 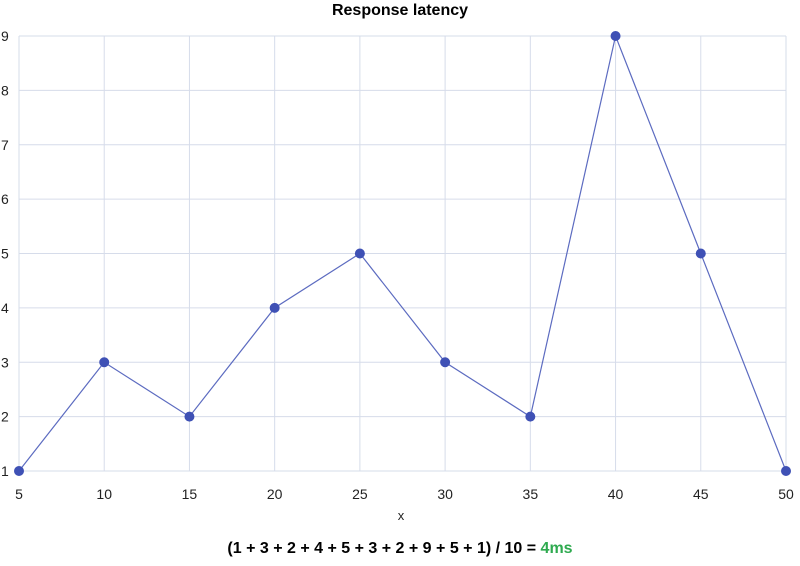 What do you see at coordinates (5, 36) in the screenshot?
I see `y-tick-label: 9` at bounding box center [5, 36].